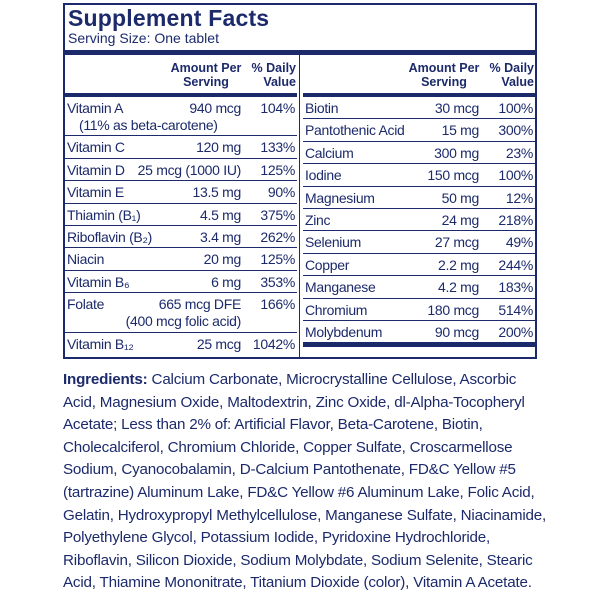 This screenshot has width=600, height=600. Describe the element at coordinates (458, 287) in the screenshot. I see `amount: 4.2 mg` at that location.